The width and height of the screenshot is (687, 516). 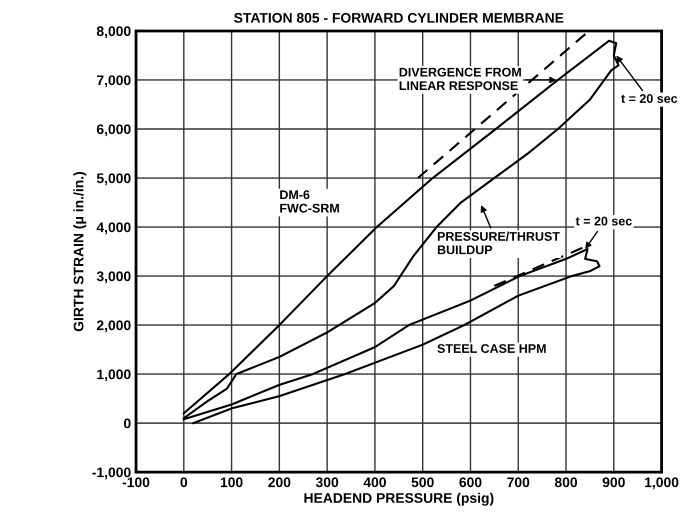 What do you see at coordinates (309, 201) in the screenshot?
I see `annotation: DM-6 FWC-SRM` at bounding box center [309, 201].